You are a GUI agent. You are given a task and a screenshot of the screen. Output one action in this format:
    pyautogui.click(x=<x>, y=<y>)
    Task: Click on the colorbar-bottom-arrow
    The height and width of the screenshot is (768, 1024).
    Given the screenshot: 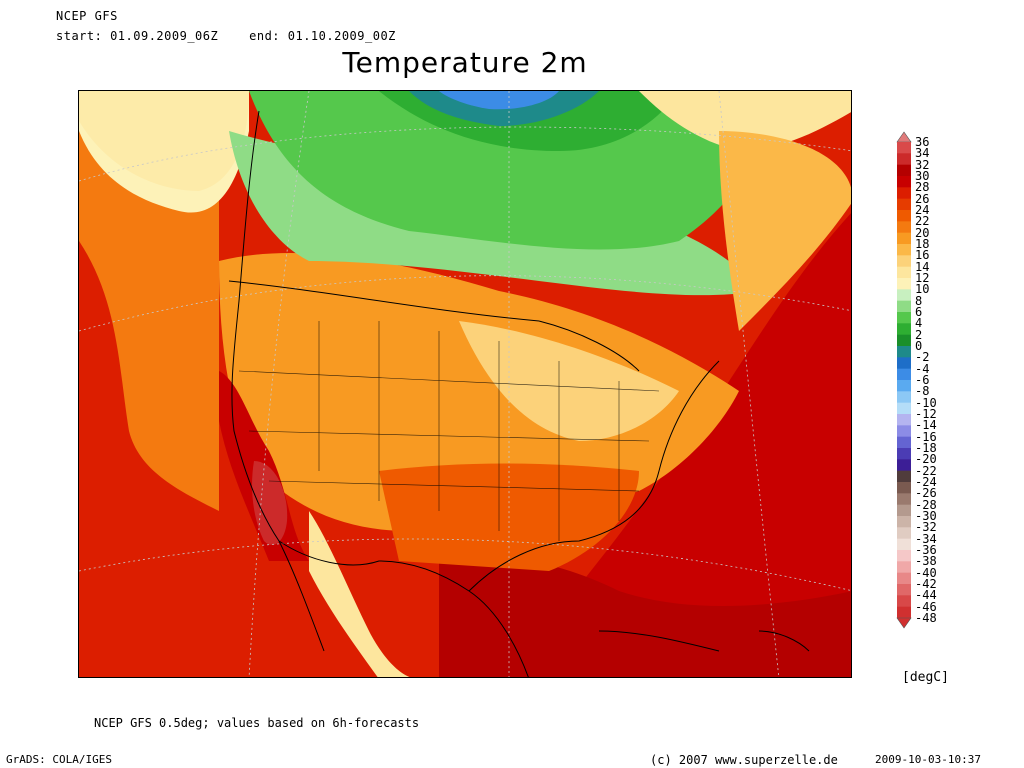 What is the action you would take?
    pyautogui.click(x=904, y=623)
    